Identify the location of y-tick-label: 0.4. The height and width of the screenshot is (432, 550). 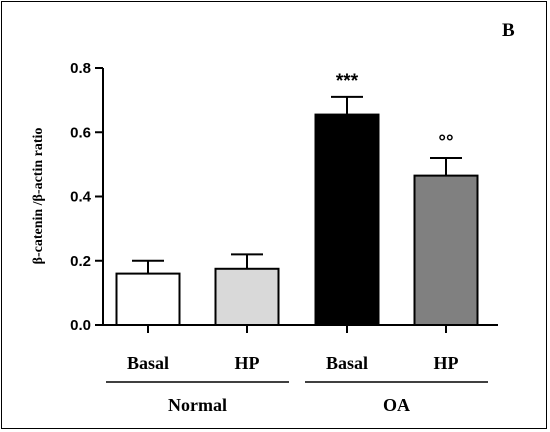
(81, 197).